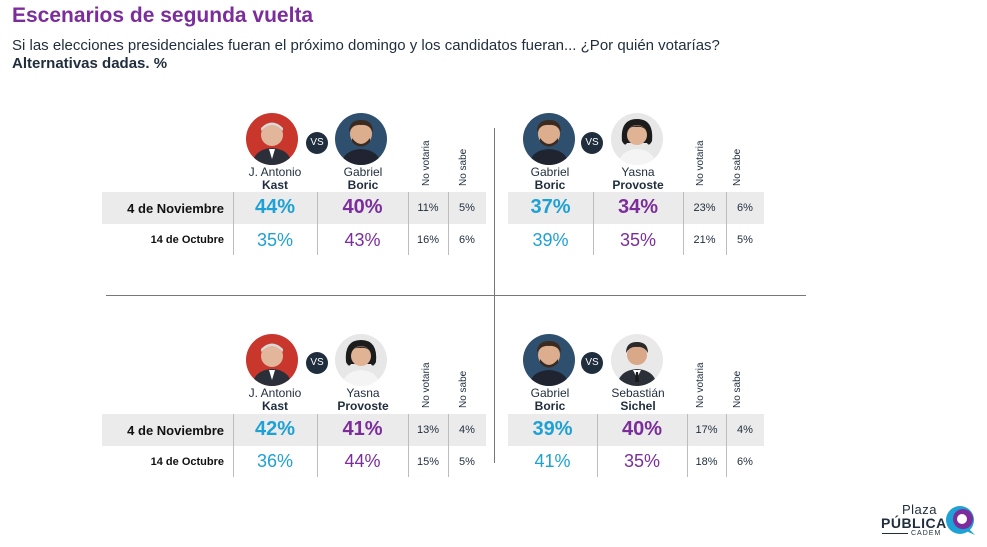 This screenshot has height=547, width=987. What do you see at coordinates (642, 461) in the screenshot?
I see `value-sichel-previous: 35%` at bounding box center [642, 461].